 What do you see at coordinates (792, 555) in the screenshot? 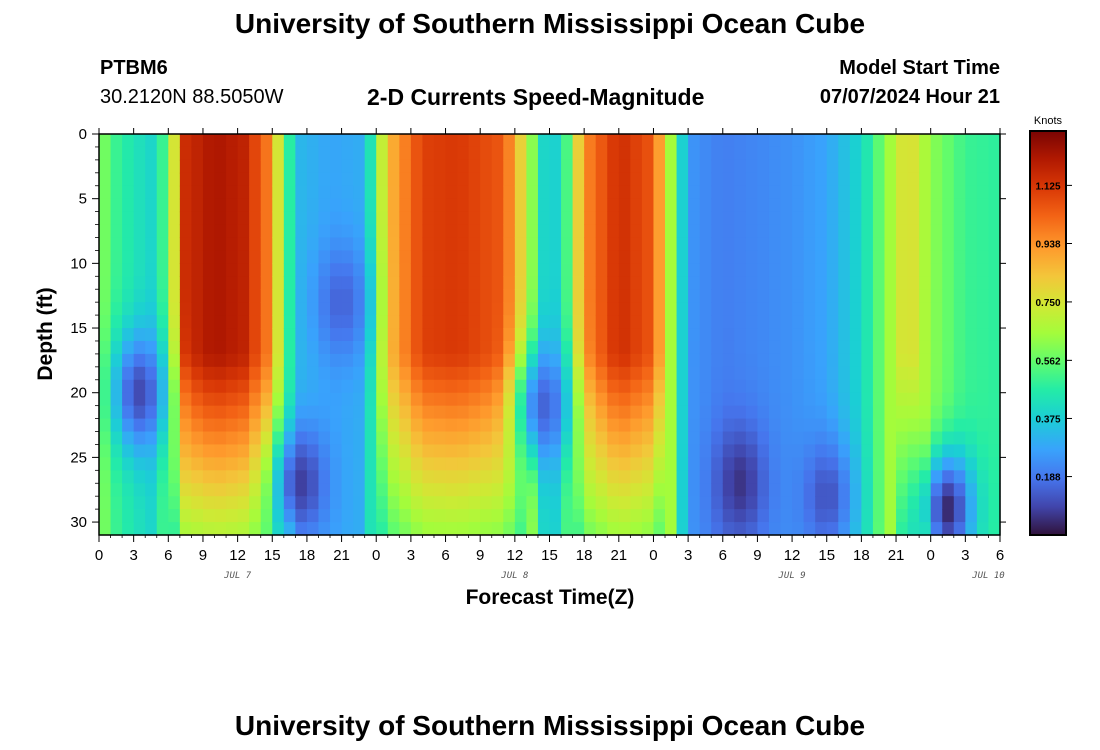
I see `x-tick-label: 12` at bounding box center [792, 555].